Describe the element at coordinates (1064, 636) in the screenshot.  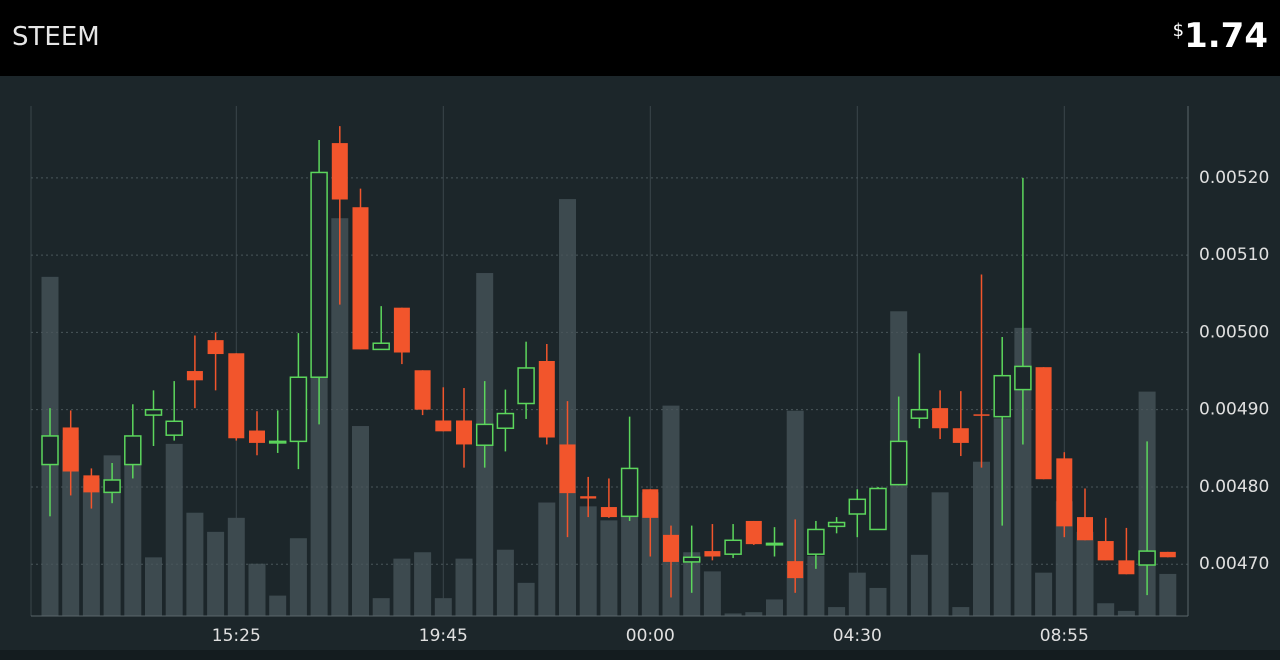
I see `x-tick-label: 08:55` at that location.